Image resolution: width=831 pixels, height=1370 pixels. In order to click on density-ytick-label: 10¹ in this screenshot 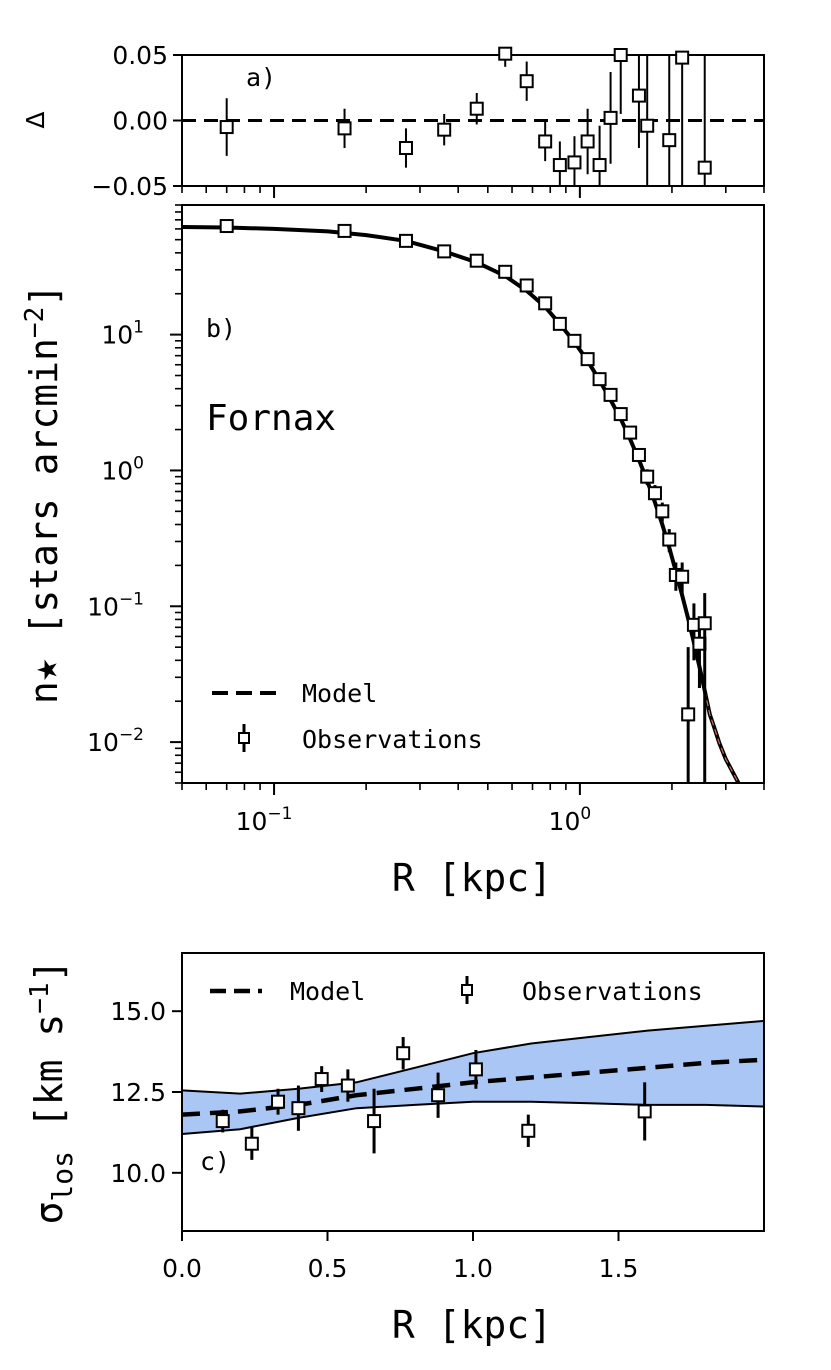, I will do `click(122, 334)`.